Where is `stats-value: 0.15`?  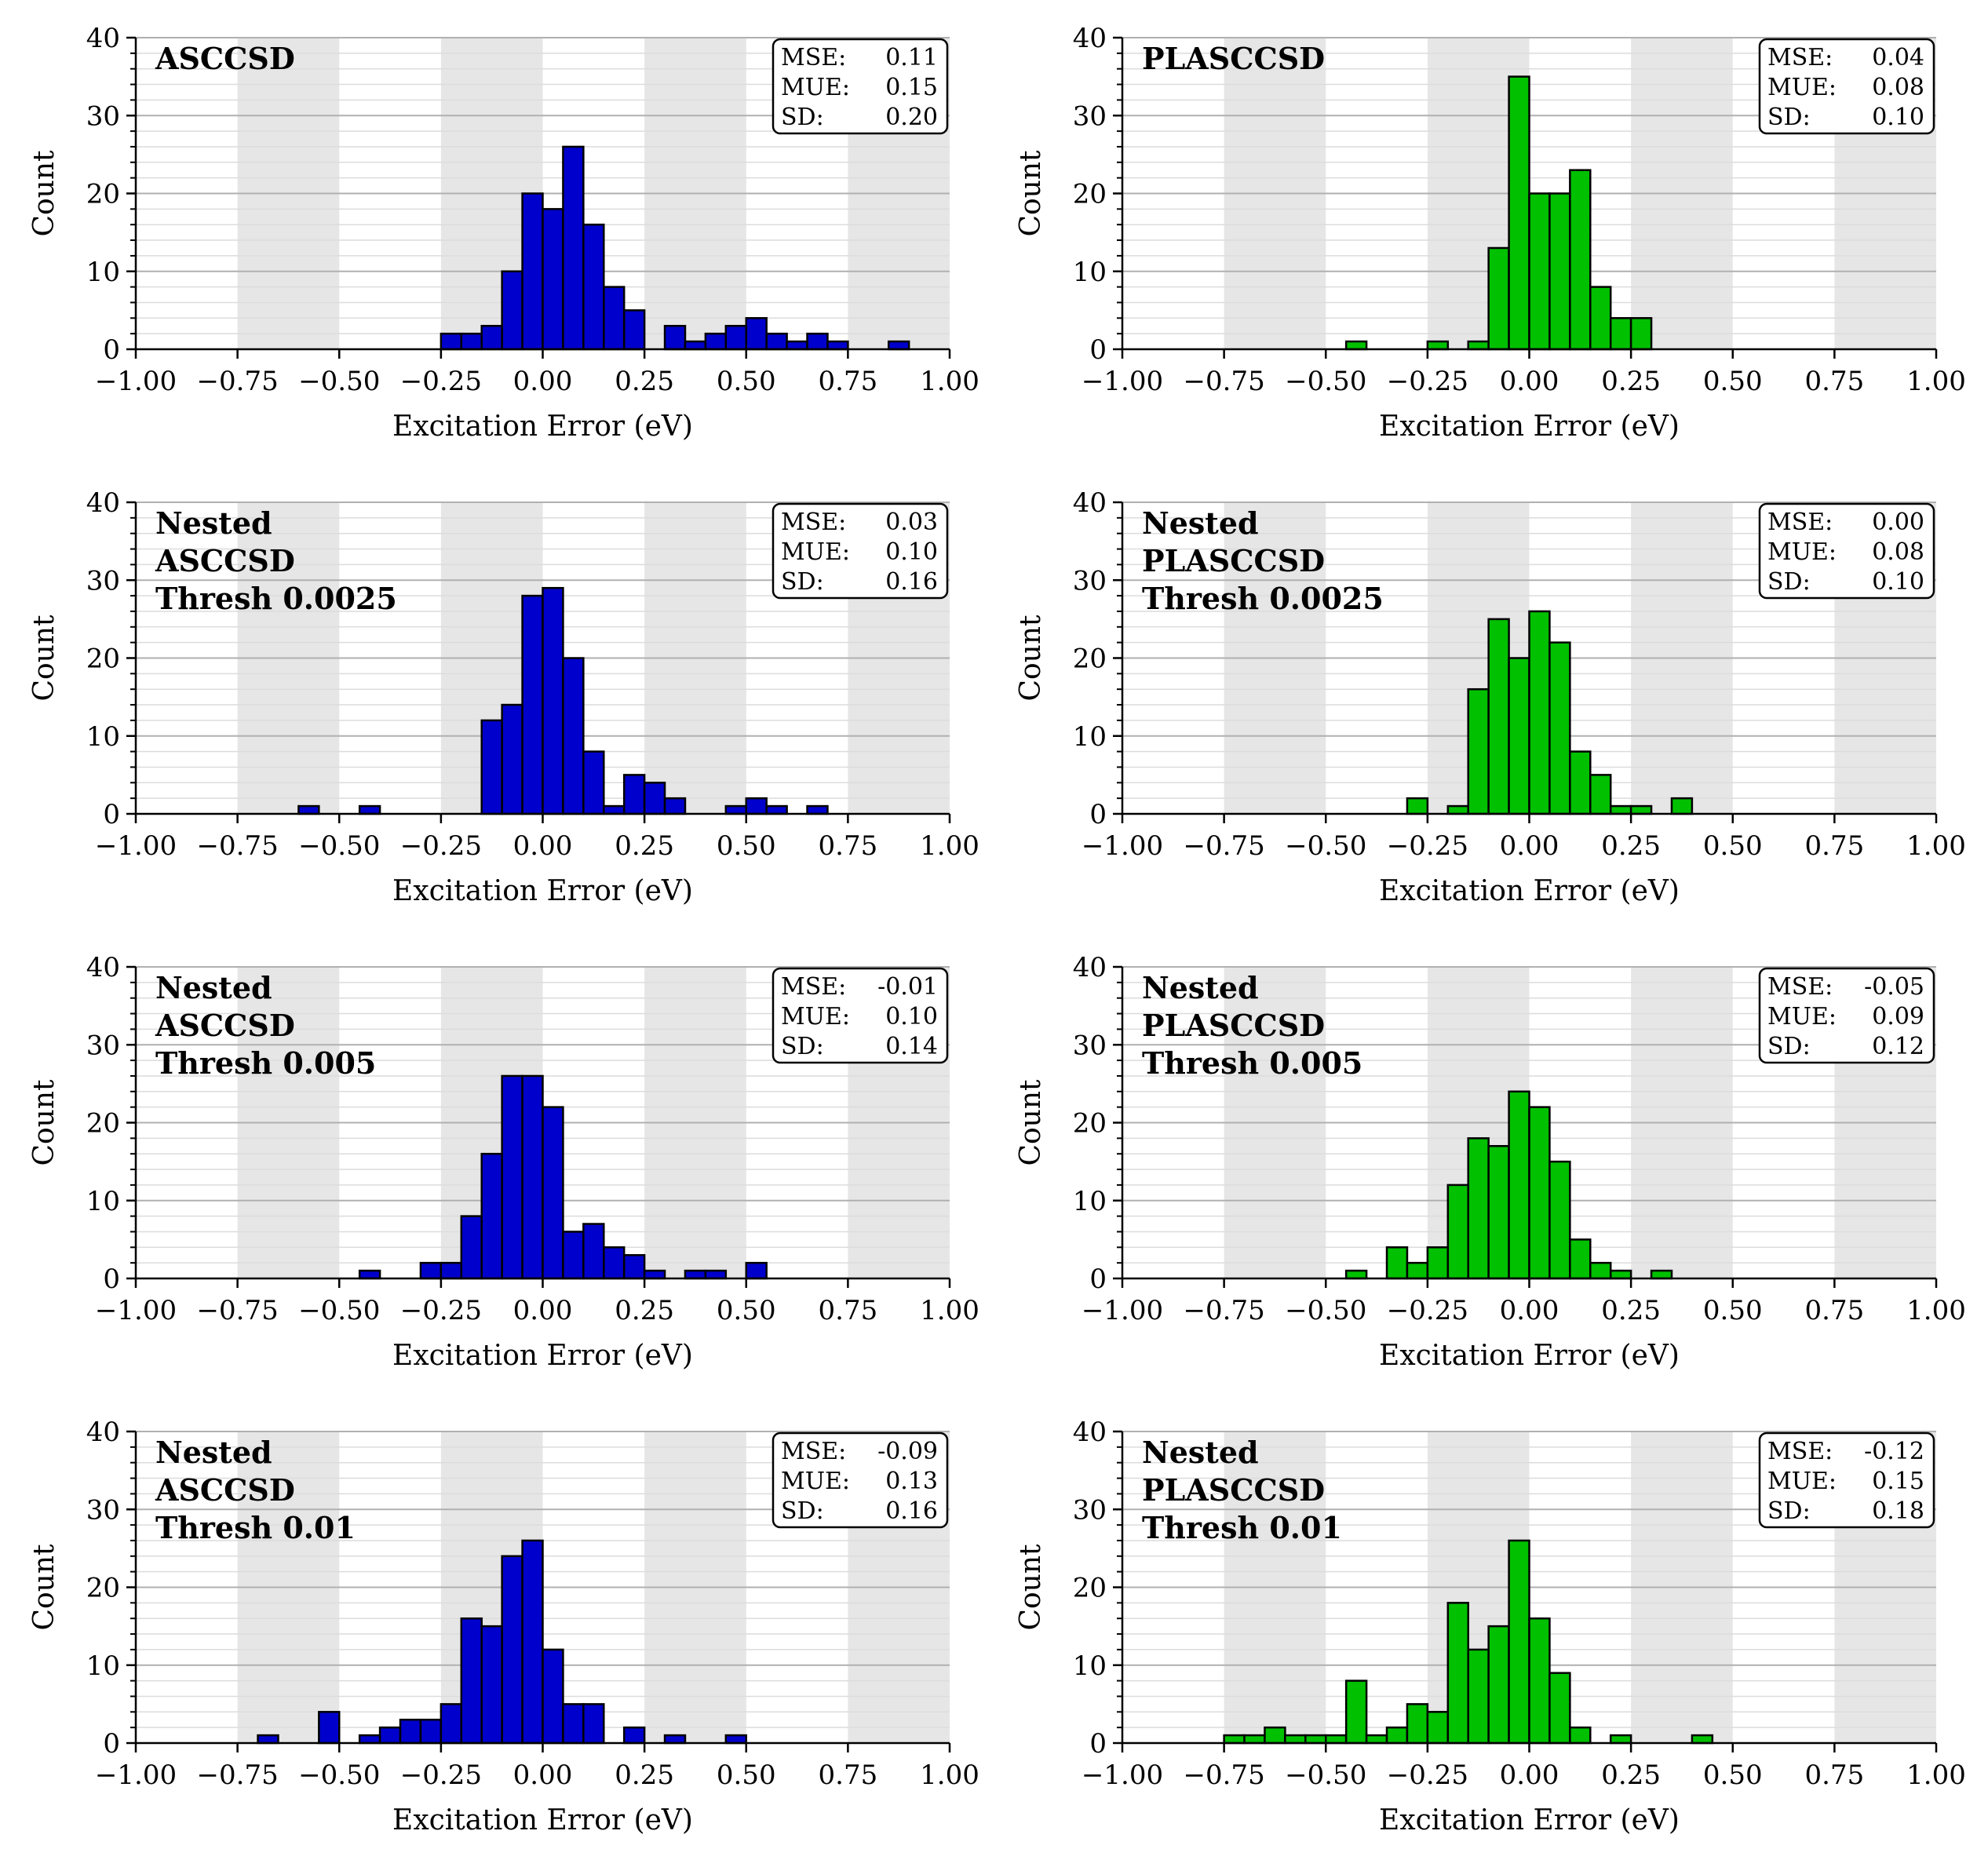
stats-value: 0.15 is located at coordinates (911, 87).